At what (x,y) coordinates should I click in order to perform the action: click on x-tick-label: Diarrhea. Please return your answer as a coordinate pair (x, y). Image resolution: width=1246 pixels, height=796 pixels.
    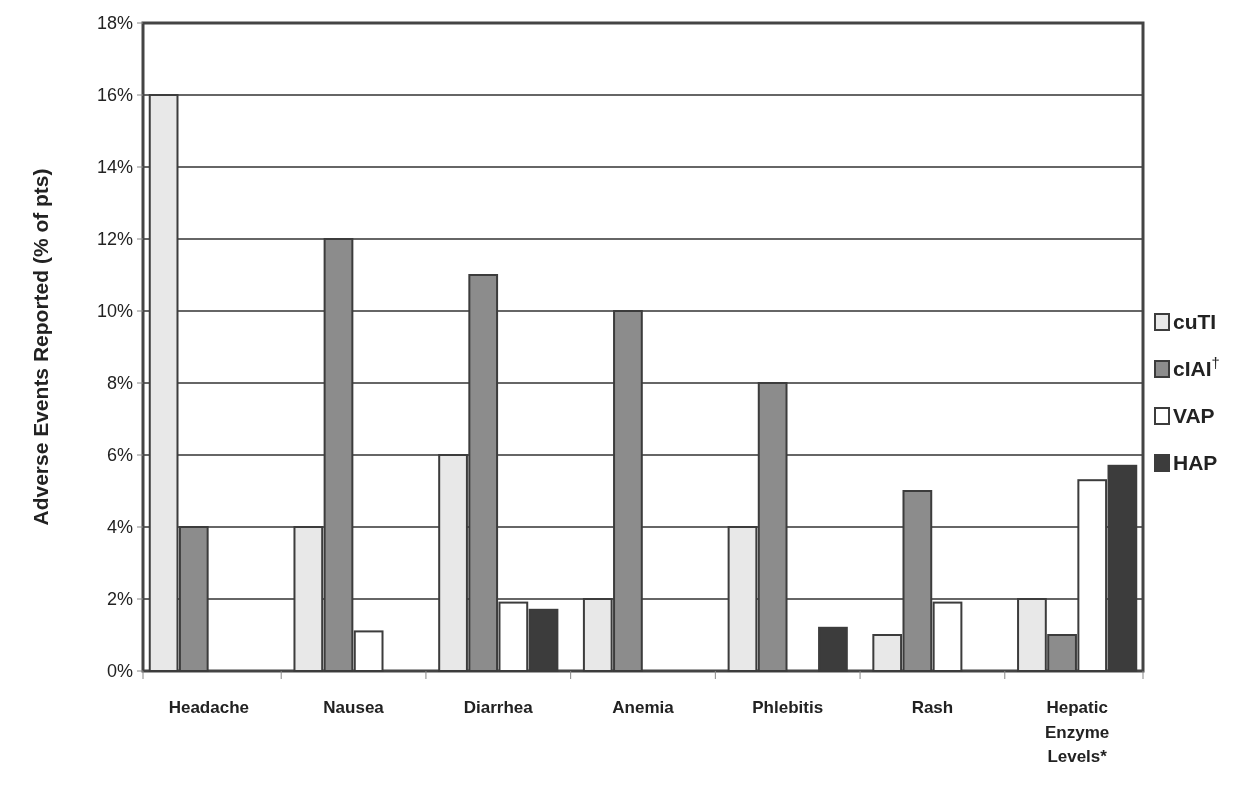
    Looking at the image, I should click on (498, 707).